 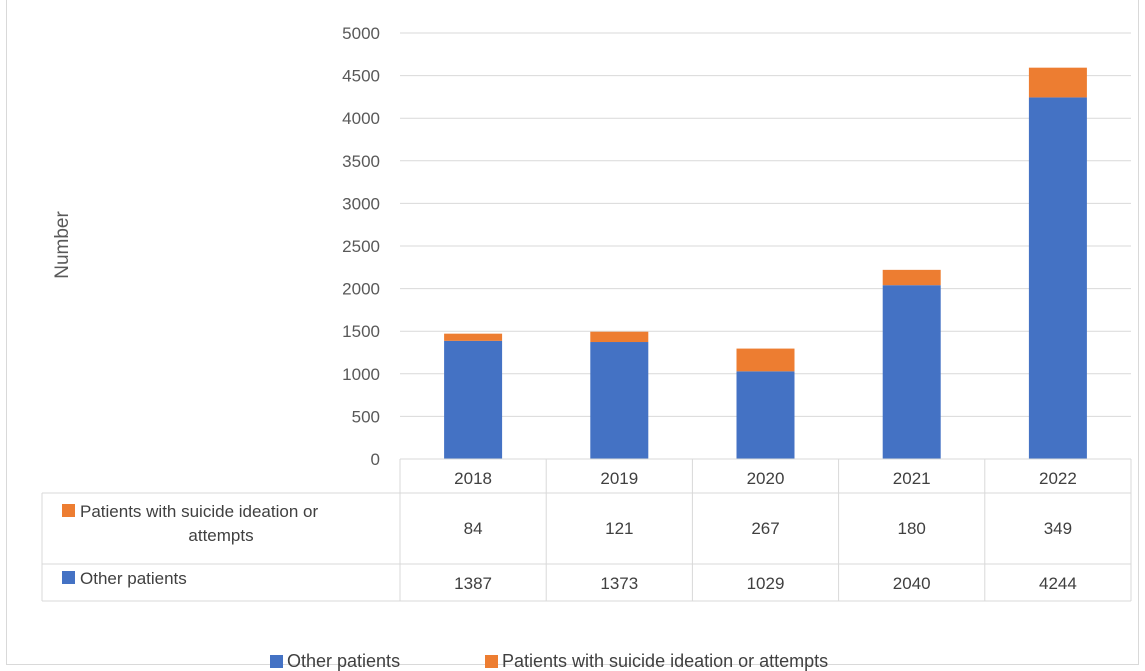 I want to click on y-tick-label: 500, so click(x=366, y=416).